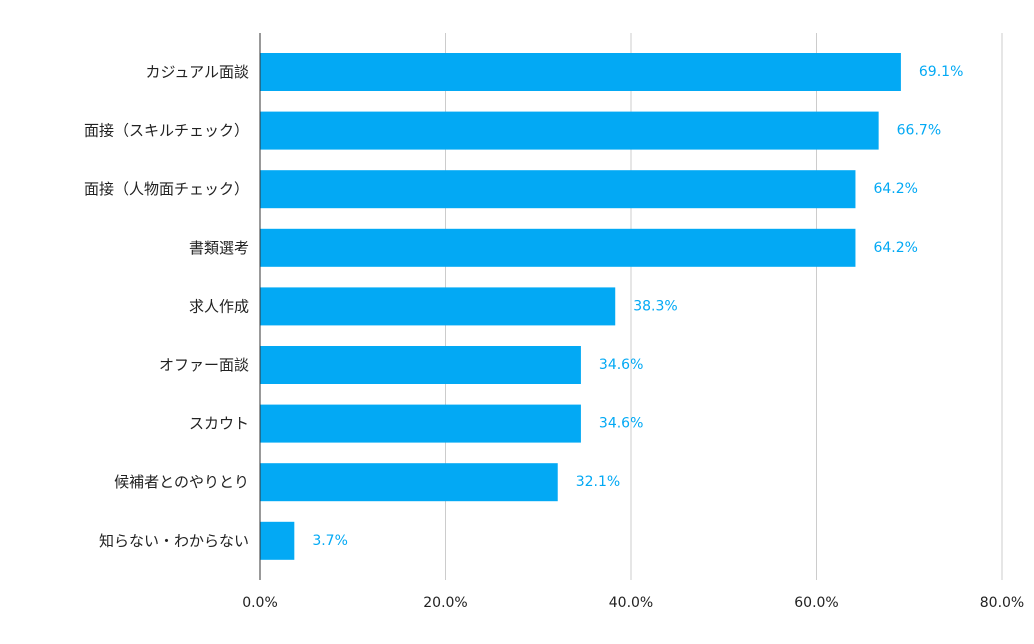 The width and height of the screenshot is (1034, 644). I want to click on category-label: オファー面談, so click(204, 365).